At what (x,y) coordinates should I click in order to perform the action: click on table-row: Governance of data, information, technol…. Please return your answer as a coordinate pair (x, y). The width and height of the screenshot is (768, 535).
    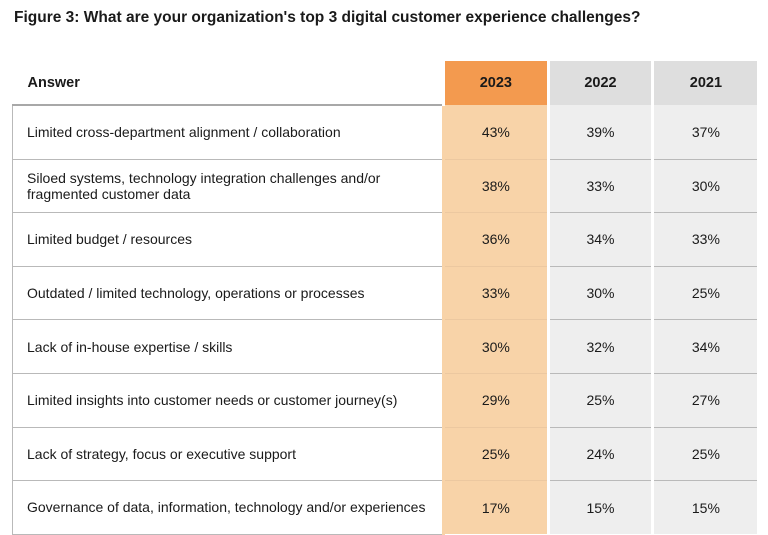
    Looking at the image, I should click on (385, 507).